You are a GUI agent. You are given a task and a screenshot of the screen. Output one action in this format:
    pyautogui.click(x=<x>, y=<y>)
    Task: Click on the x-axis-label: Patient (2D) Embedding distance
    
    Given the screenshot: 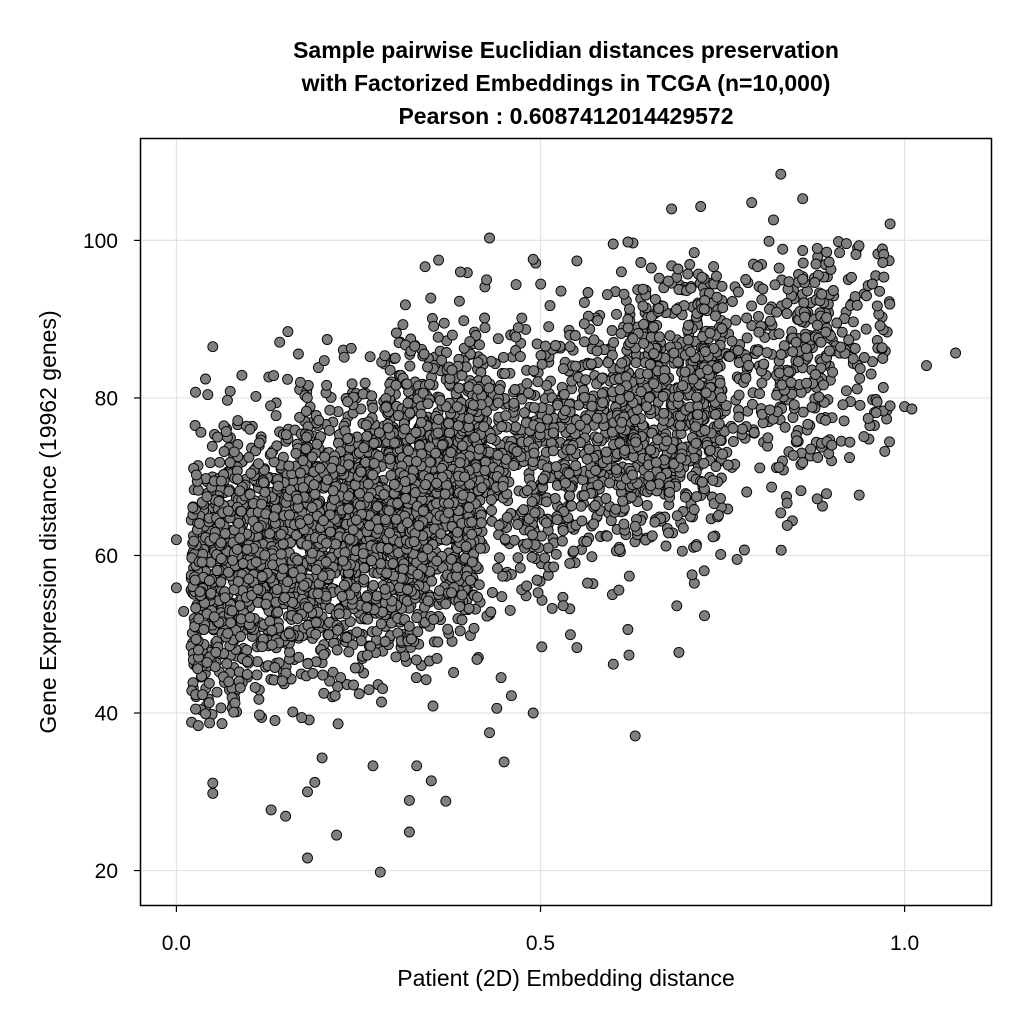 What is the action you would take?
    pyautogui.click(x=566, y=978)
    